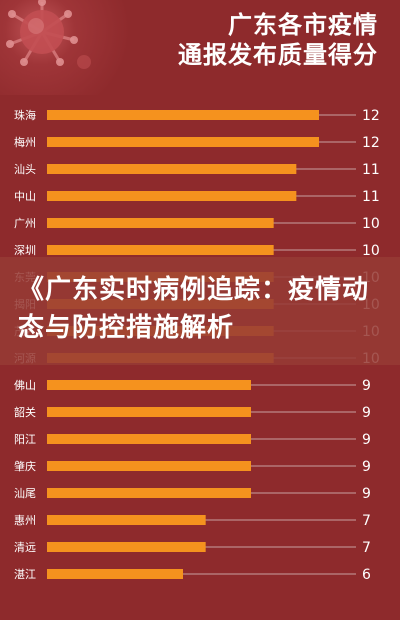 The image size is (400, 620). What do you see at coordinates (25, 142) in the screenshot?
I see `category-label: 梅州` at bounding box center [25, 142].